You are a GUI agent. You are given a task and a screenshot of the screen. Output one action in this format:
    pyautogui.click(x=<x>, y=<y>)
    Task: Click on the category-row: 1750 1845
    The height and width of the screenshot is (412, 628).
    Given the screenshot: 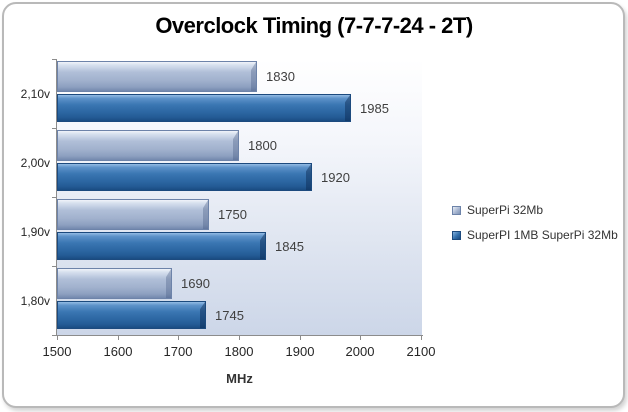 What is the action you would take?
    pyautogui.click(x=239, y=231)
    